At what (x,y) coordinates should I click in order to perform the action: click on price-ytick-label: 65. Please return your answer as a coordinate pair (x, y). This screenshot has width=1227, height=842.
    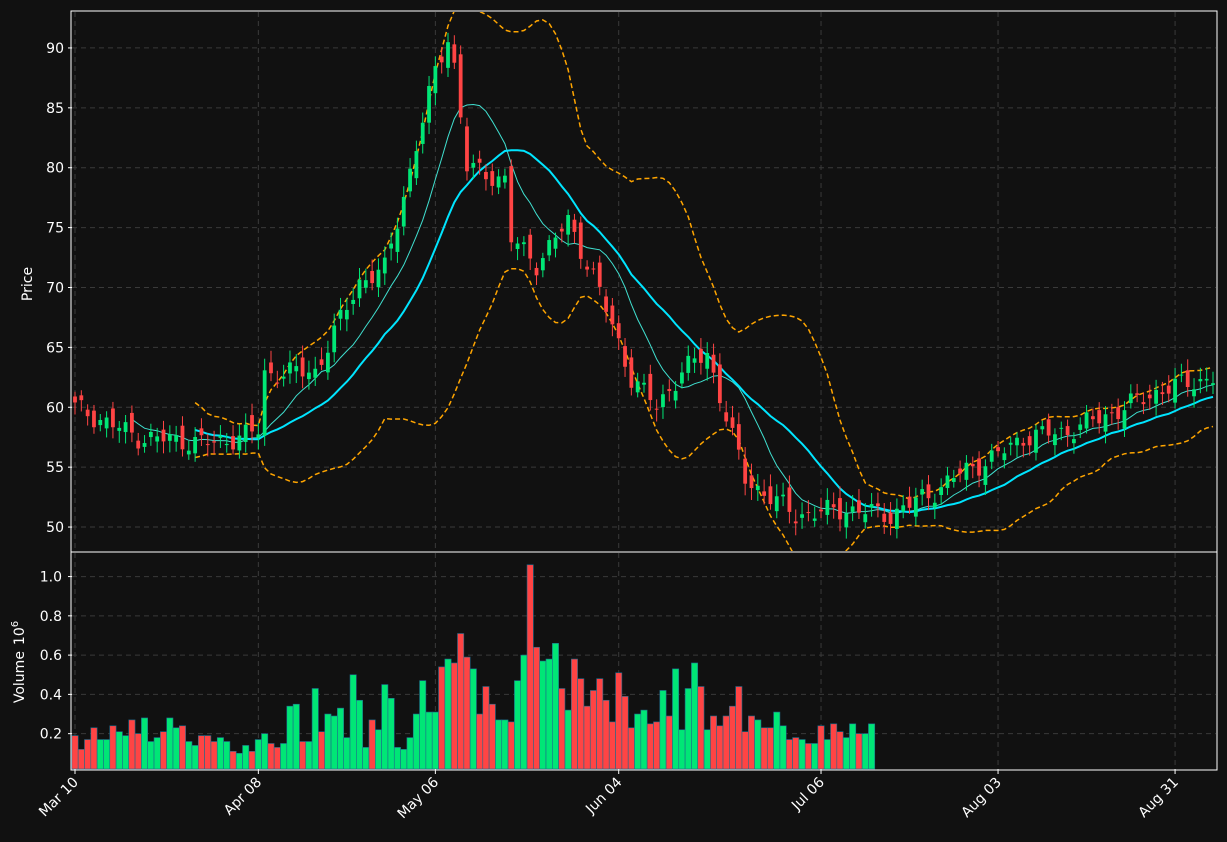
    Looking at the image, I should click on (55, 348).